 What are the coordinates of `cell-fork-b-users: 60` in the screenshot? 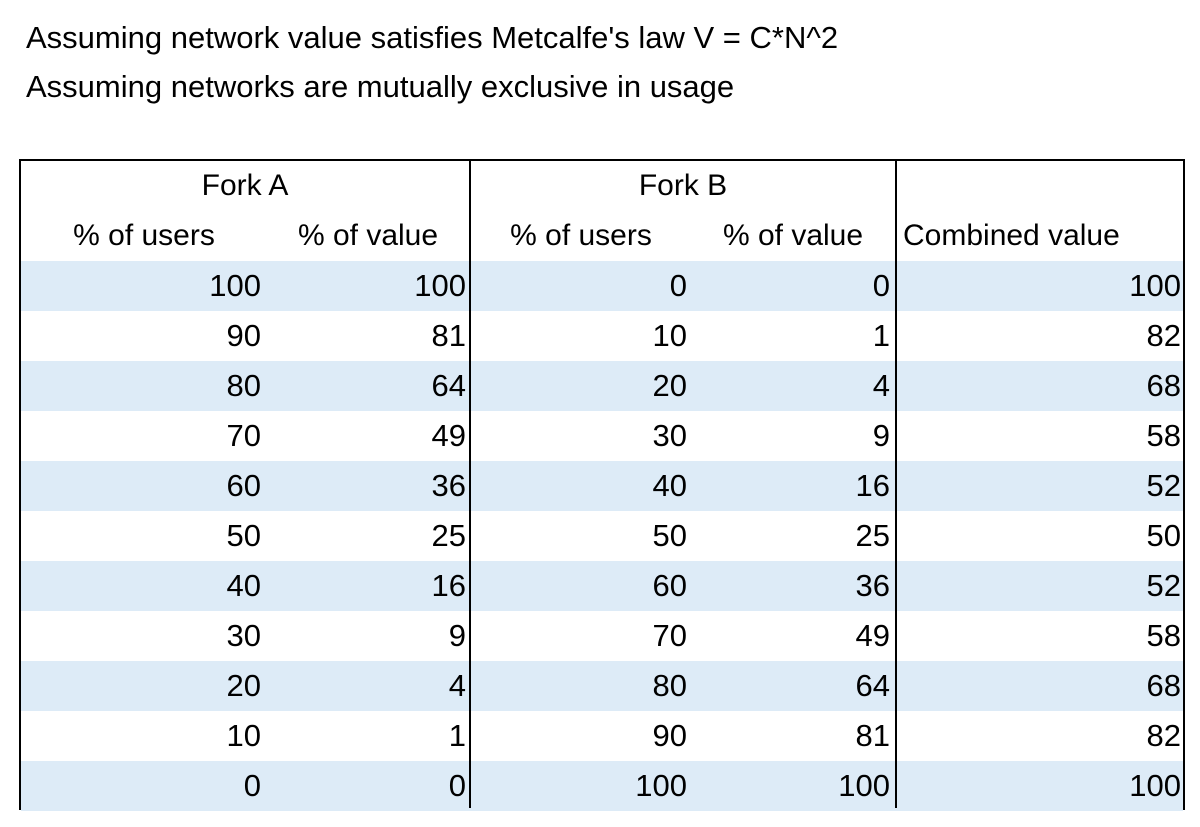 It's located at (669, 585).